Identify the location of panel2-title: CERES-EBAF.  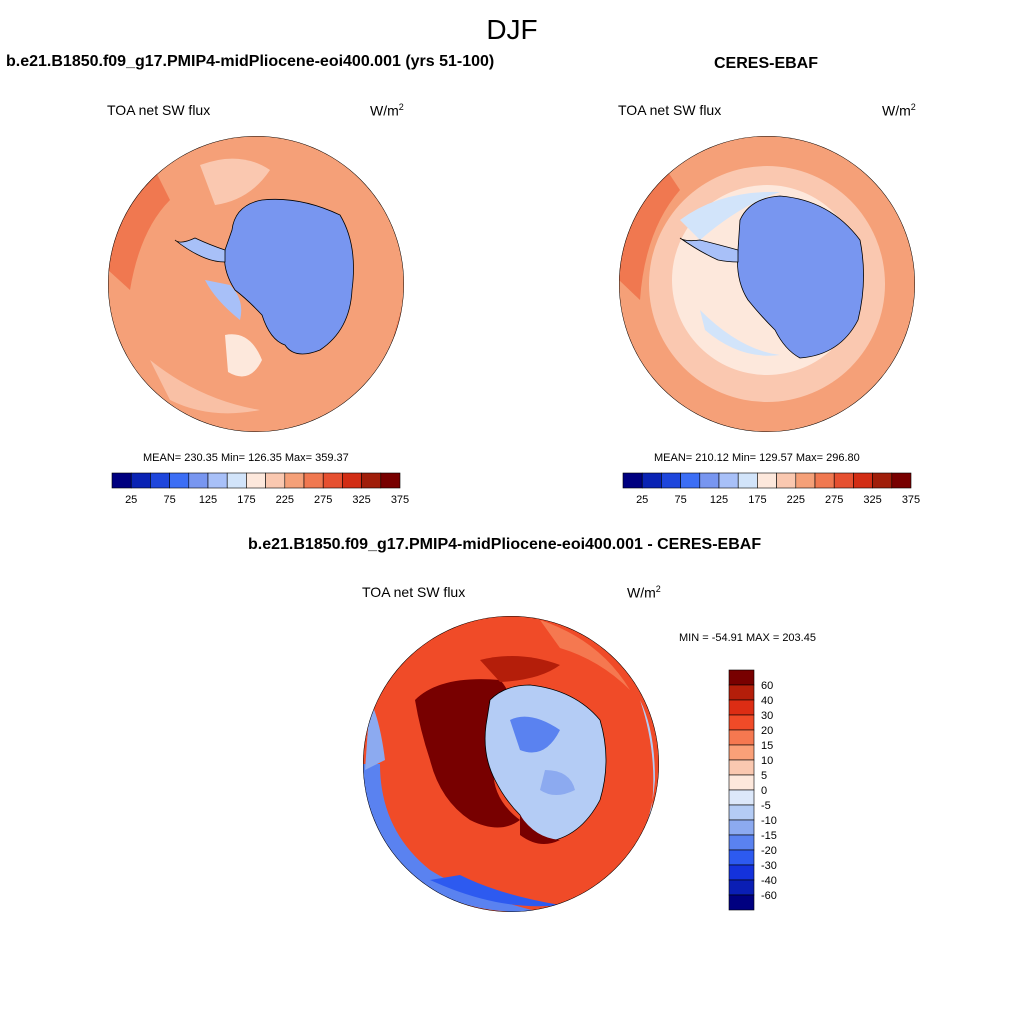
(766, 63).